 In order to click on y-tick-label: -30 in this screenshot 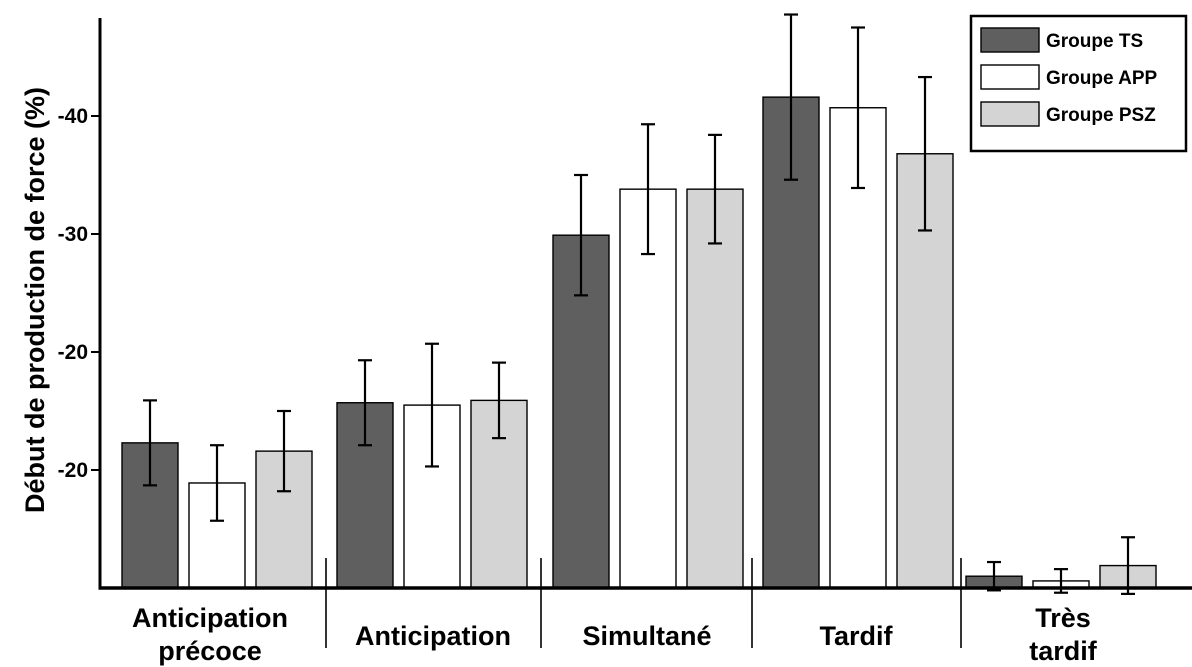, I will do `click(73, 234)`.